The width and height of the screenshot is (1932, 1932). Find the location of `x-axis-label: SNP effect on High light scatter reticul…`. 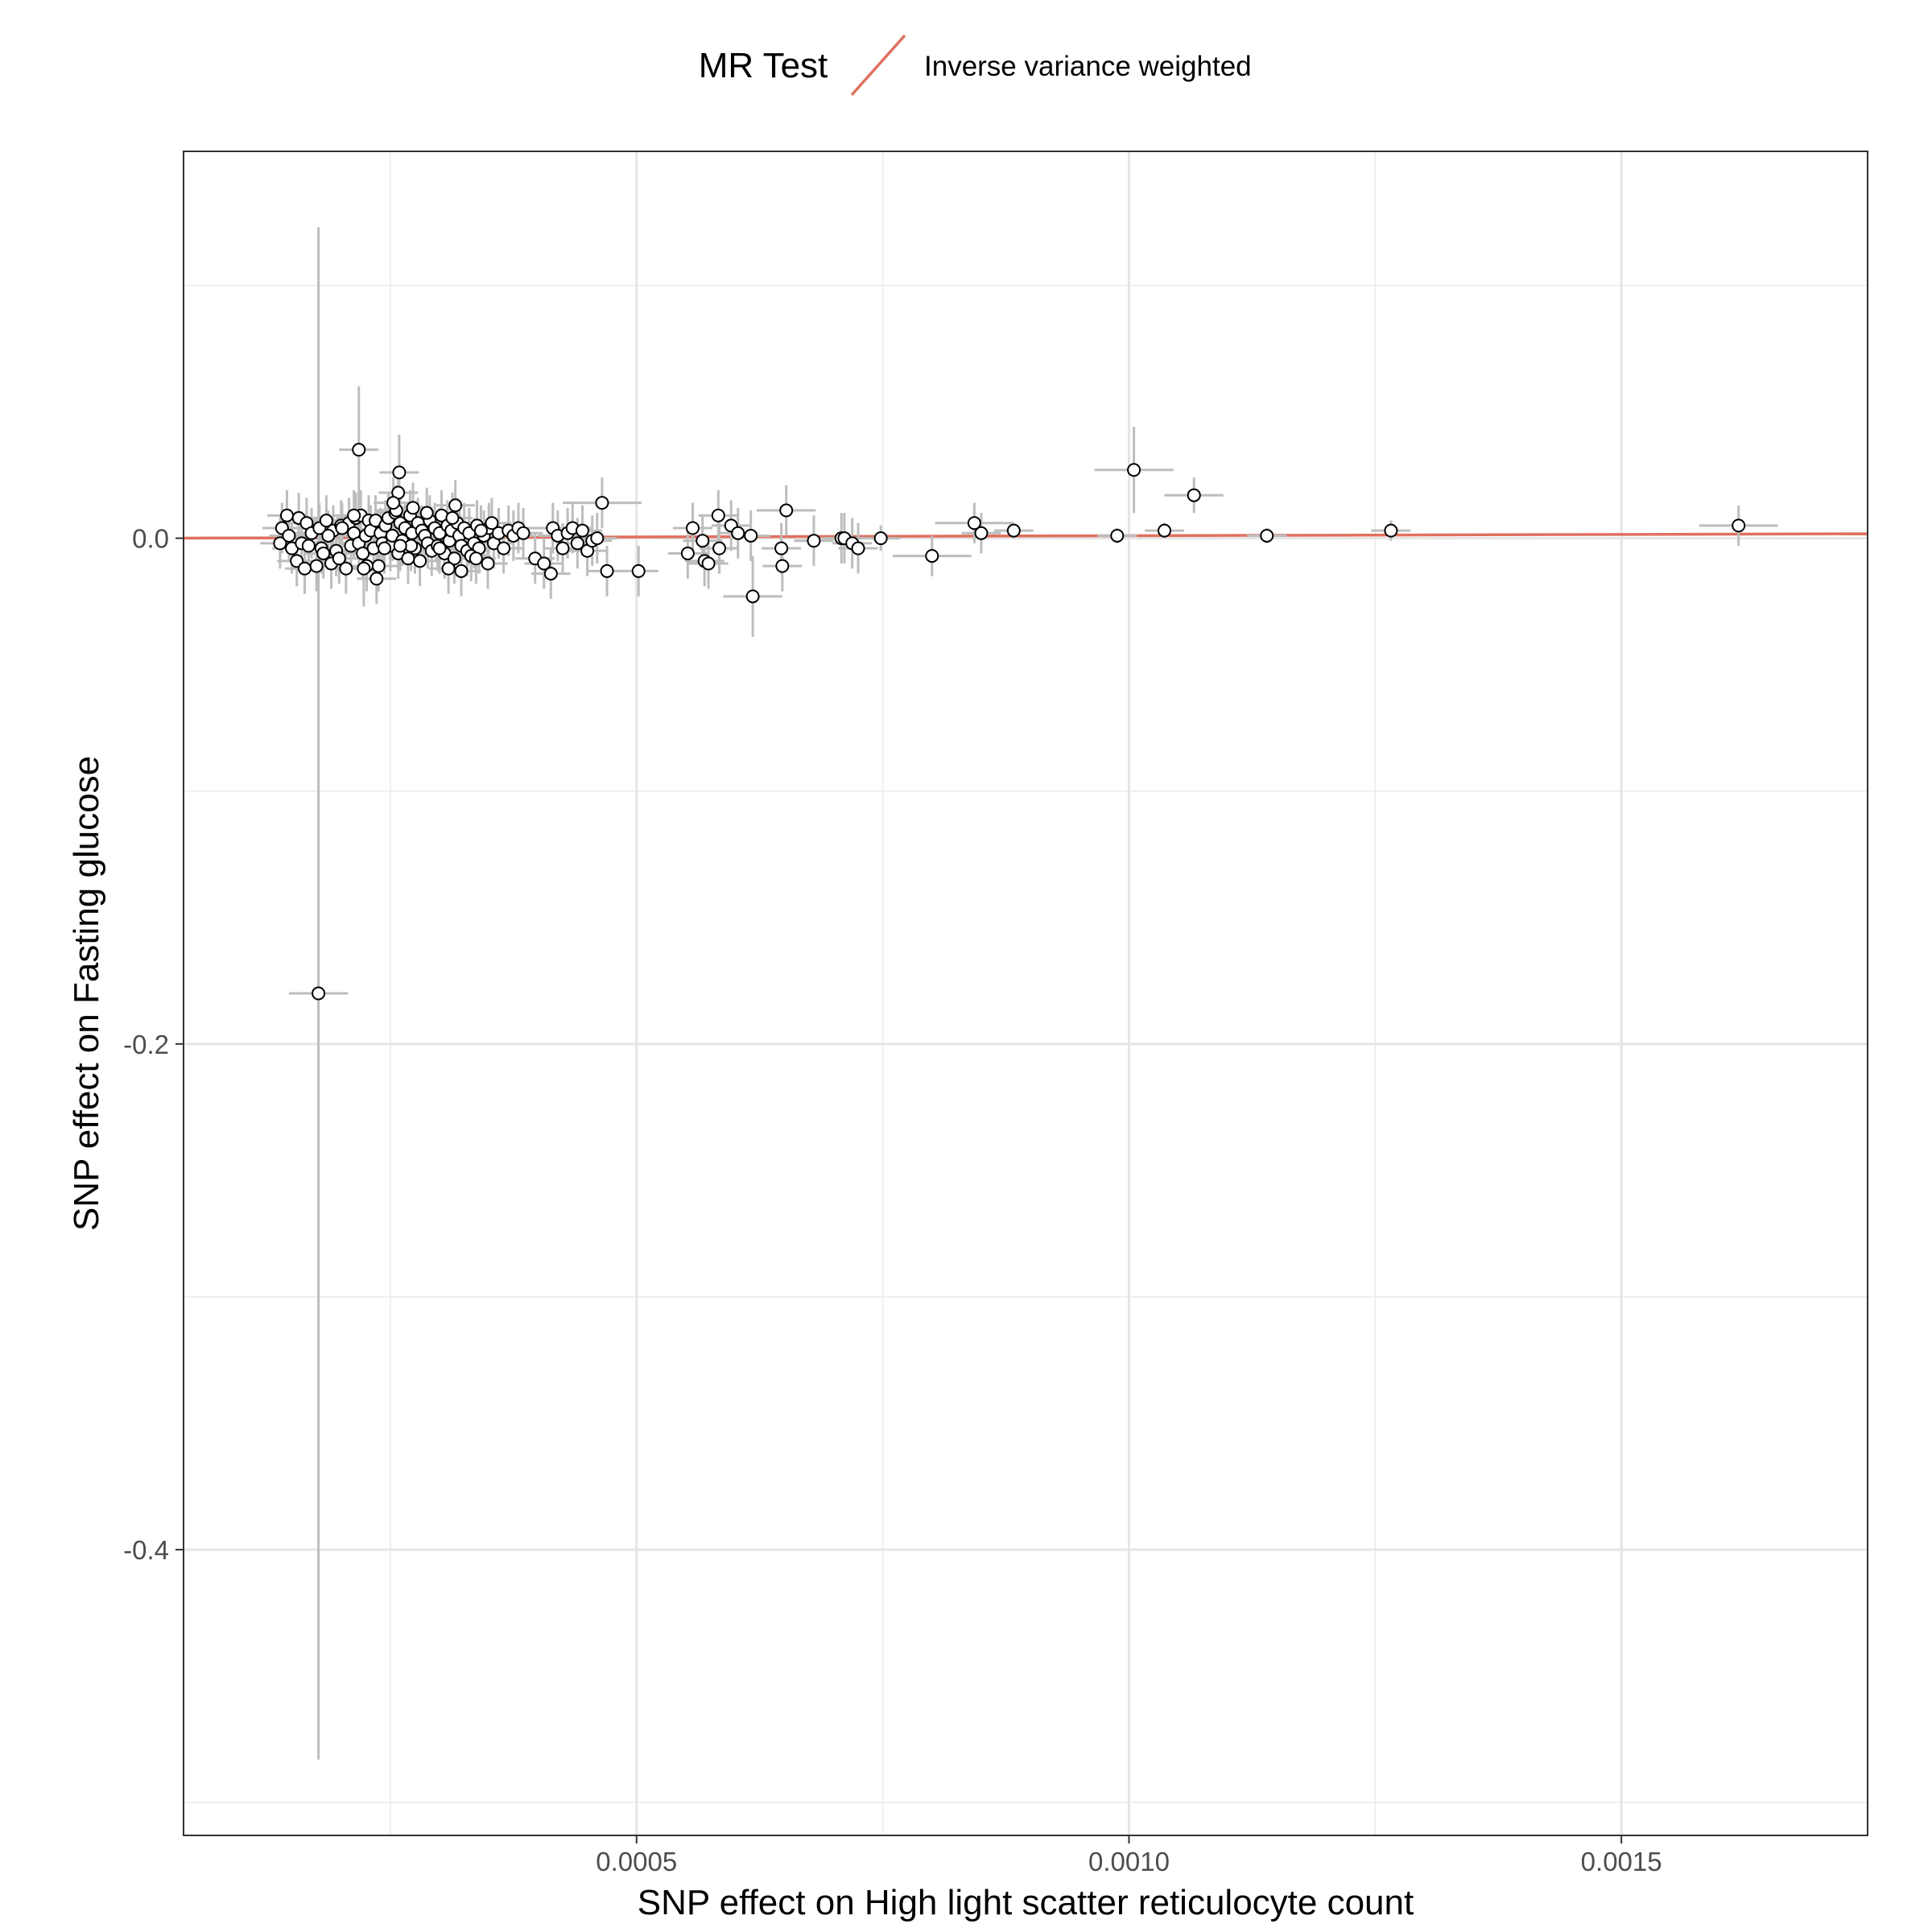

x-axis-label: SNP effect on High light scatter reticul… is located at coordinates (1026, 1902).